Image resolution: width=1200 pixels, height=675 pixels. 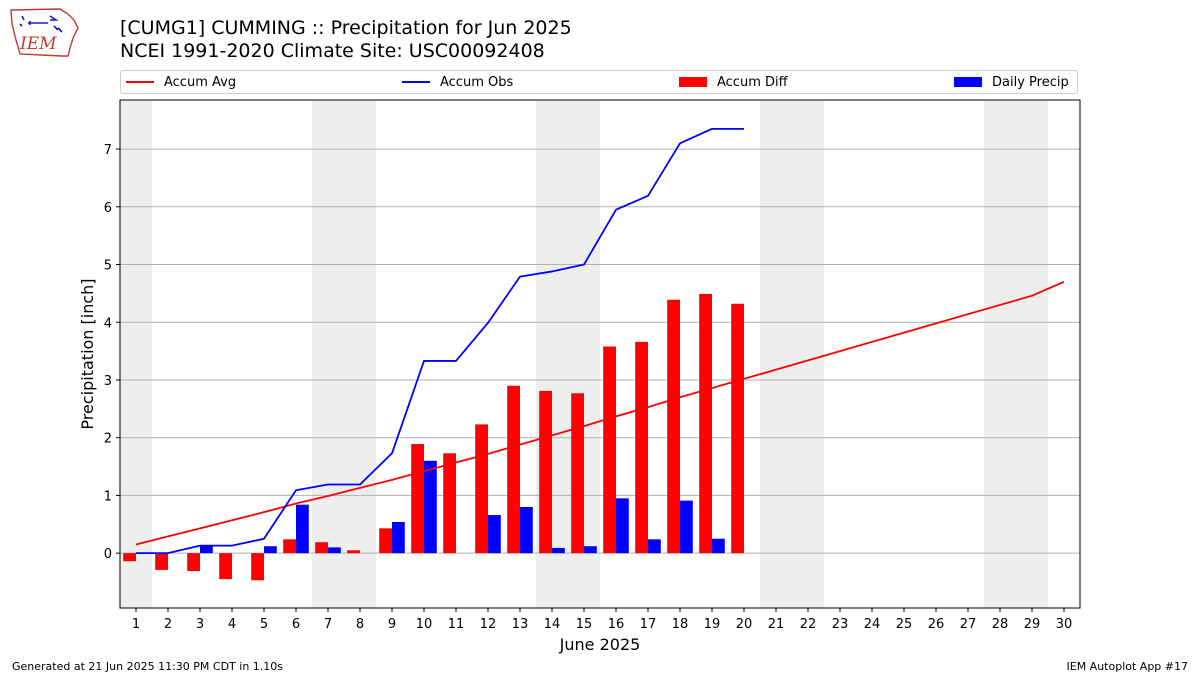 I want to click on weather-symbols-icon, so click(x=41, y=24).